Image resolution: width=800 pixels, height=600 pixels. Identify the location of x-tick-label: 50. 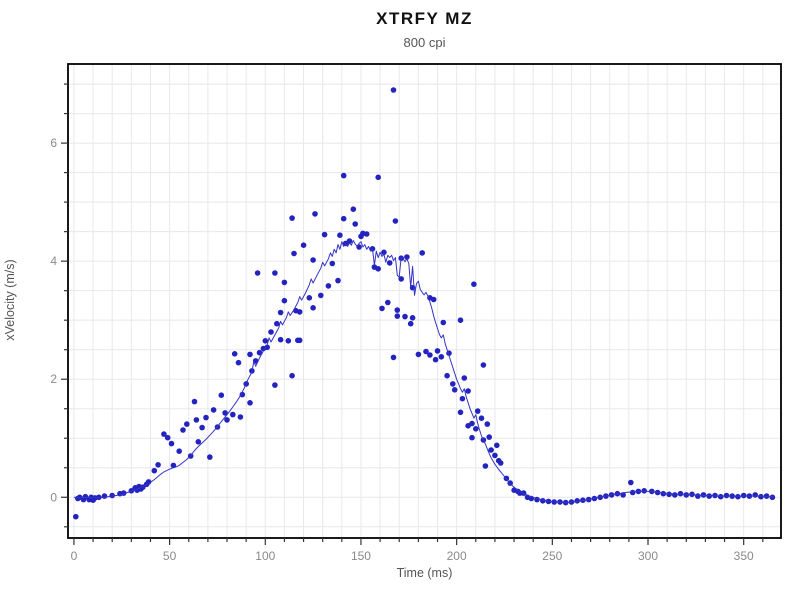
(170, 556).